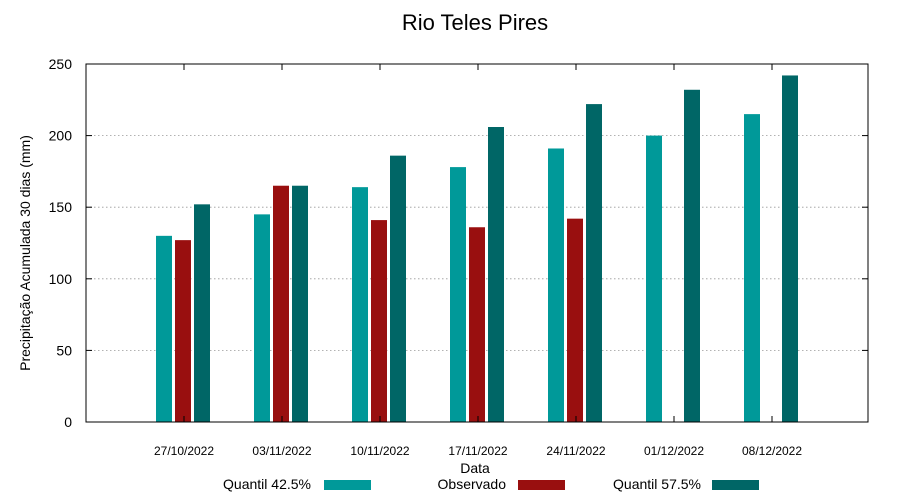 Image resolution: width=900 pixels, height=500 pixels. I want to click on y-tick-label: 0, so click(68, 422).